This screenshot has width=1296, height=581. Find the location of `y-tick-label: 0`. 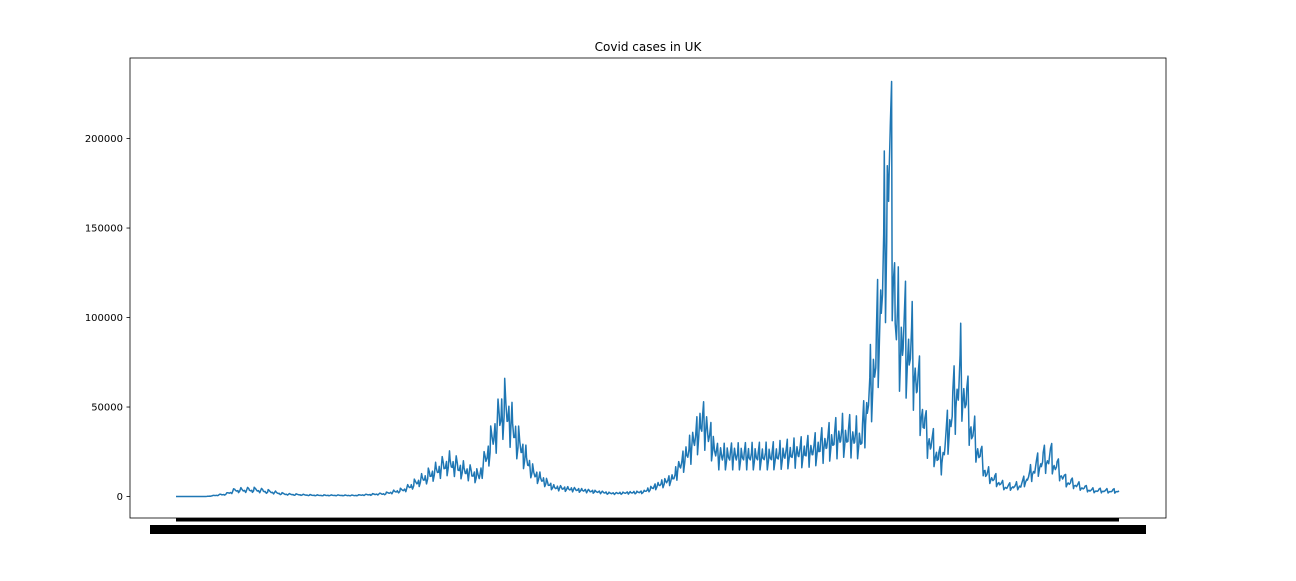

y-tick-label: 0 is located at coordinates (120, 497).